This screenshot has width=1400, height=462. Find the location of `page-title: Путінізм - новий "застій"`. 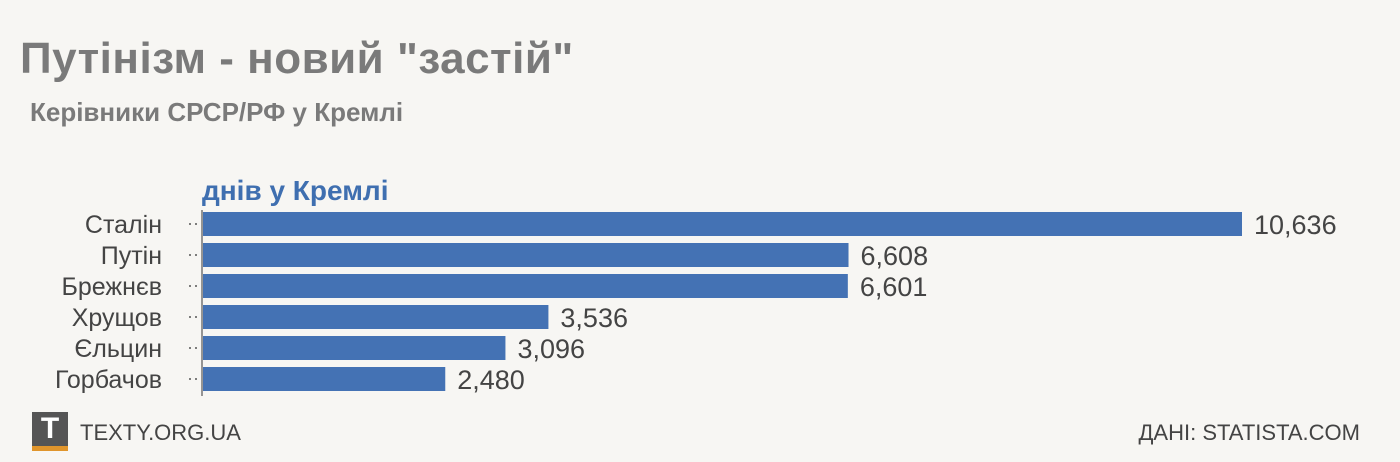

page-title: Путінізм - новий "застій" is located at coordinates (297, 58).